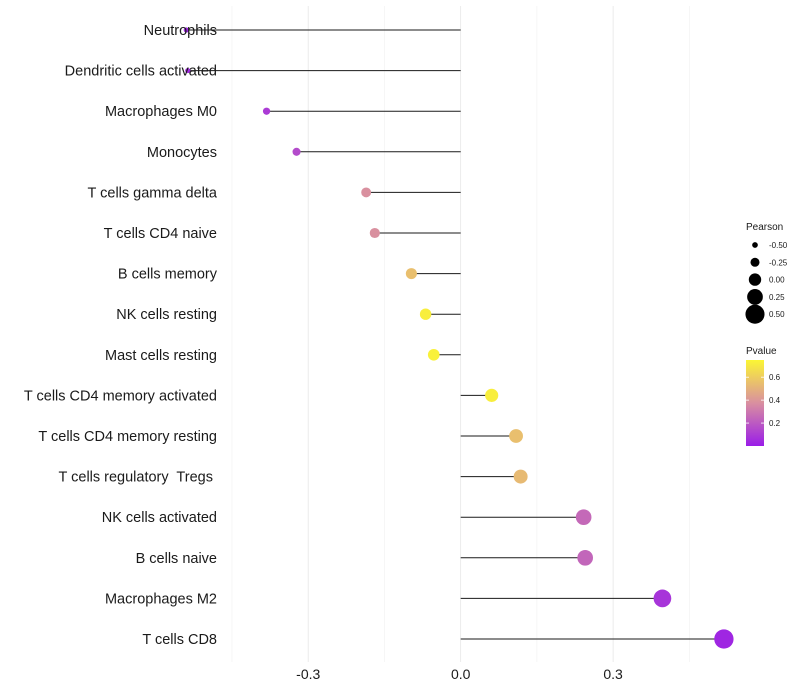 The image size is (800, 700). I want to click on category-label: Macrophages M0, so click(161, 112).